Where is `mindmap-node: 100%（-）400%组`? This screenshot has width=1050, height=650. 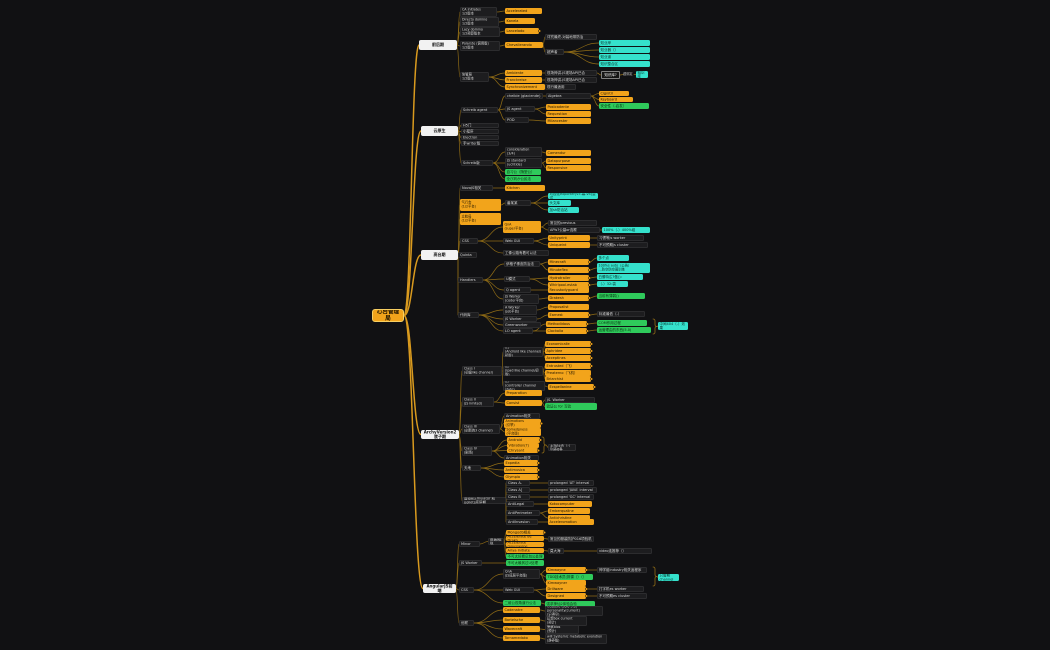 mindmap-node: 100%（-）400%组 is located at coordinates (626, 230).